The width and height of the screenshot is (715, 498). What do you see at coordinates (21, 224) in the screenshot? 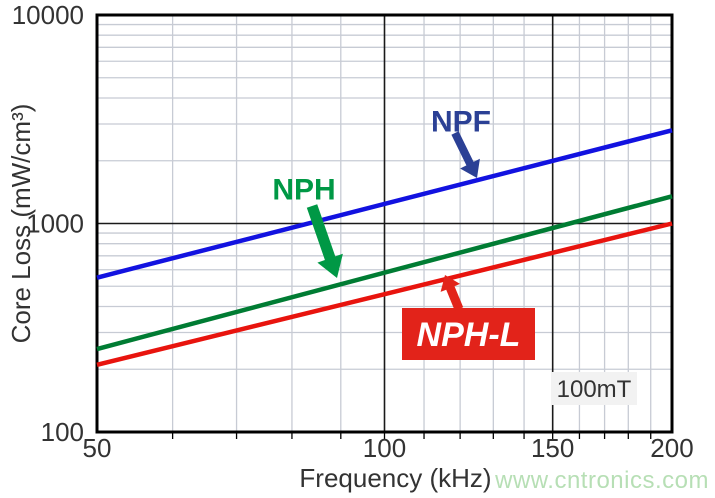
I see `y-axis-title: Core Loss (mW/cm³)` at bounding box center [21, 224].